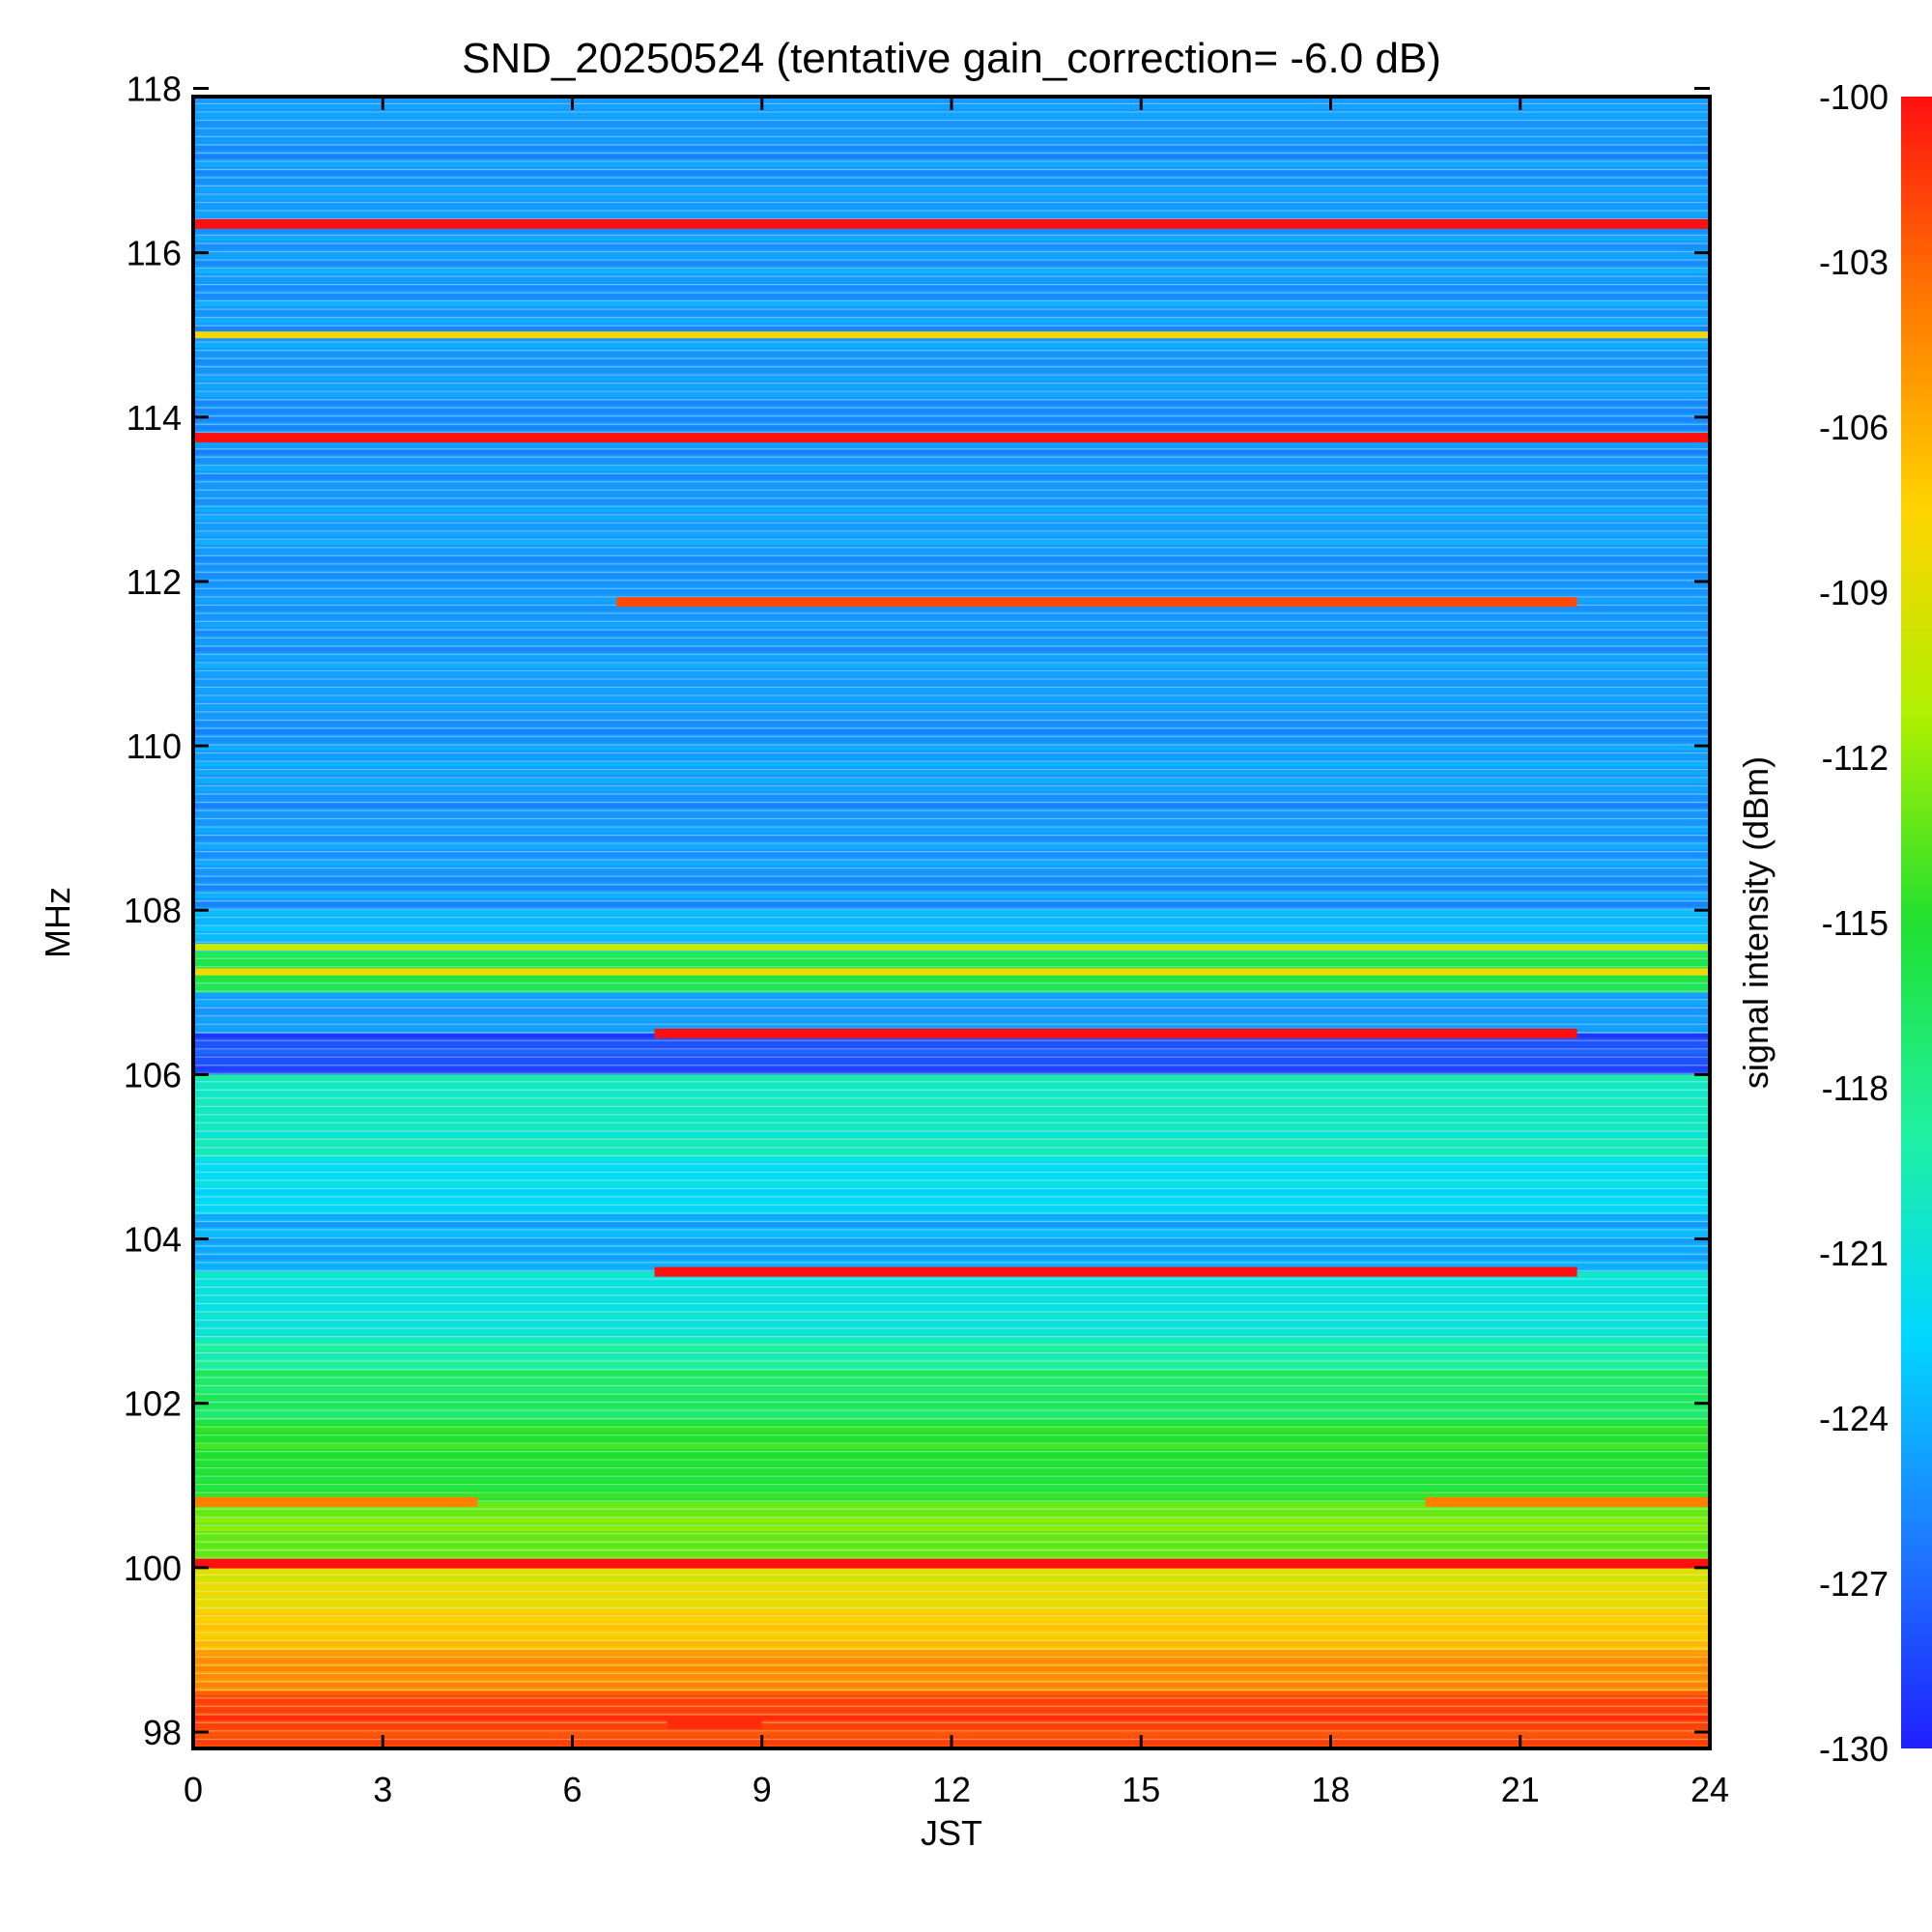 This screenshot has height=1932, width=1932. Describe the element at coordinates (153, 1074) in the screenshot. I see `y-tick-label: 106` at that location.